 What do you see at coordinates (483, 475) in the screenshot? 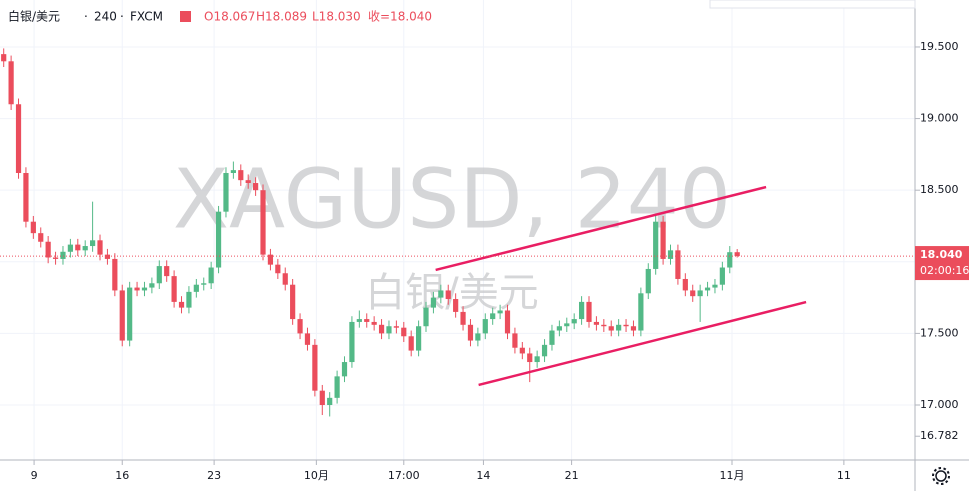
I see `x-tick-label: 14` at bounding box center [483, 475].